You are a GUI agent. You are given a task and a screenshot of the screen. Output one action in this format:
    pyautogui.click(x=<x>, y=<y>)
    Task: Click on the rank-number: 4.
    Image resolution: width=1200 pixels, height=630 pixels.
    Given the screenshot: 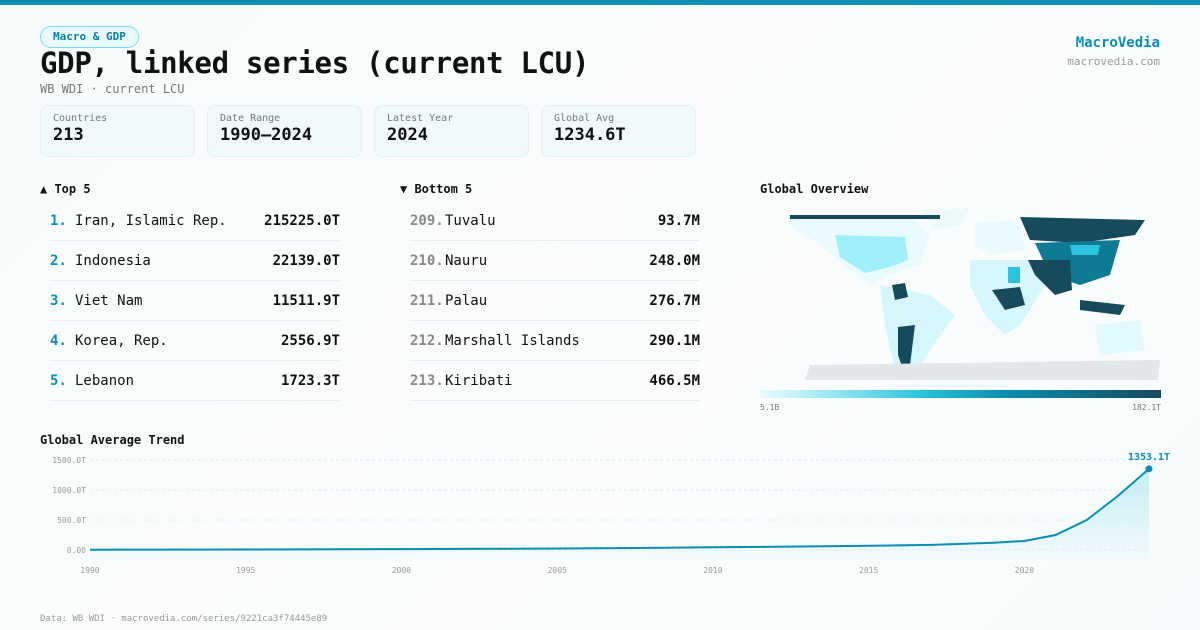 What is the action you would take?
    pyautogui.click(x=58, y=340)
    